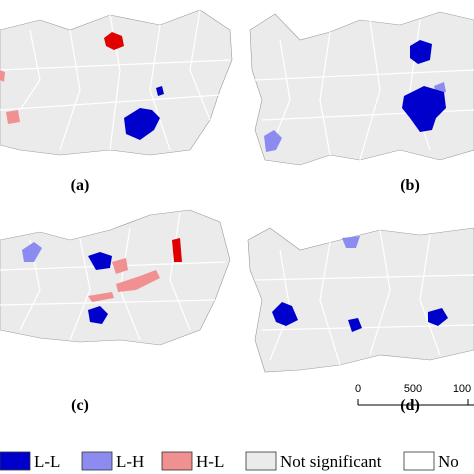  Describe the element at coordinates (115, 277) in the screenshot. I see `map-c` at that location.